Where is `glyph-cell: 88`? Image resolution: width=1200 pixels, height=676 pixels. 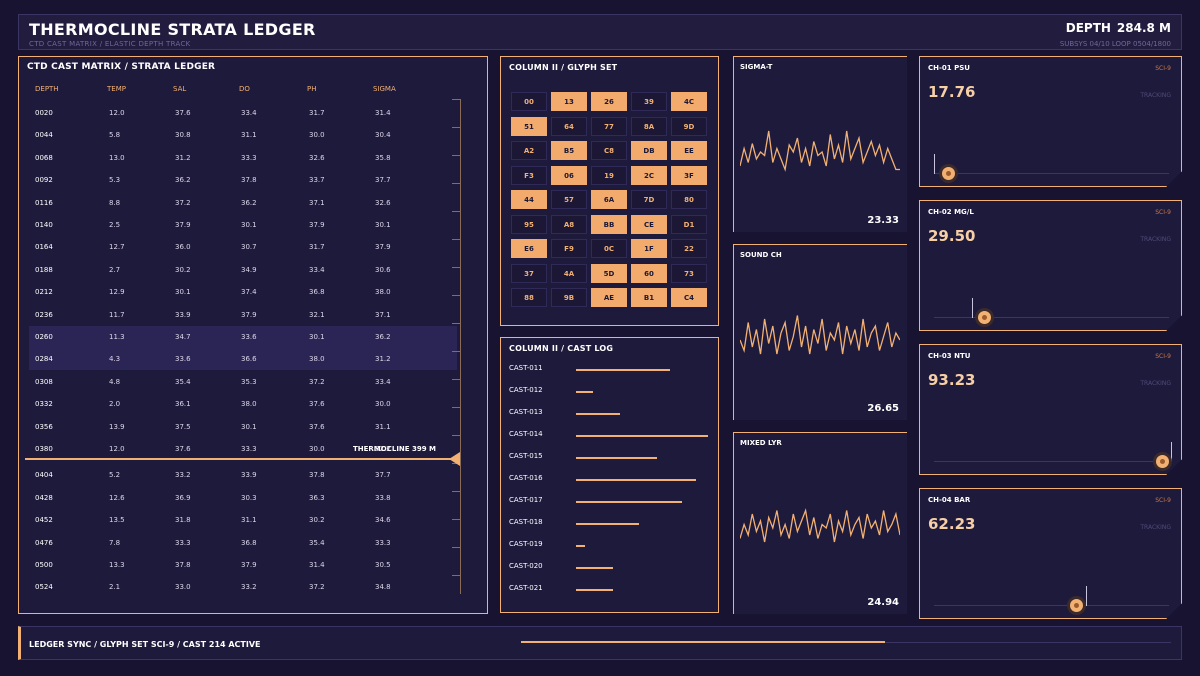
glyph-cell: 88 is located at coordinates (529, 297).